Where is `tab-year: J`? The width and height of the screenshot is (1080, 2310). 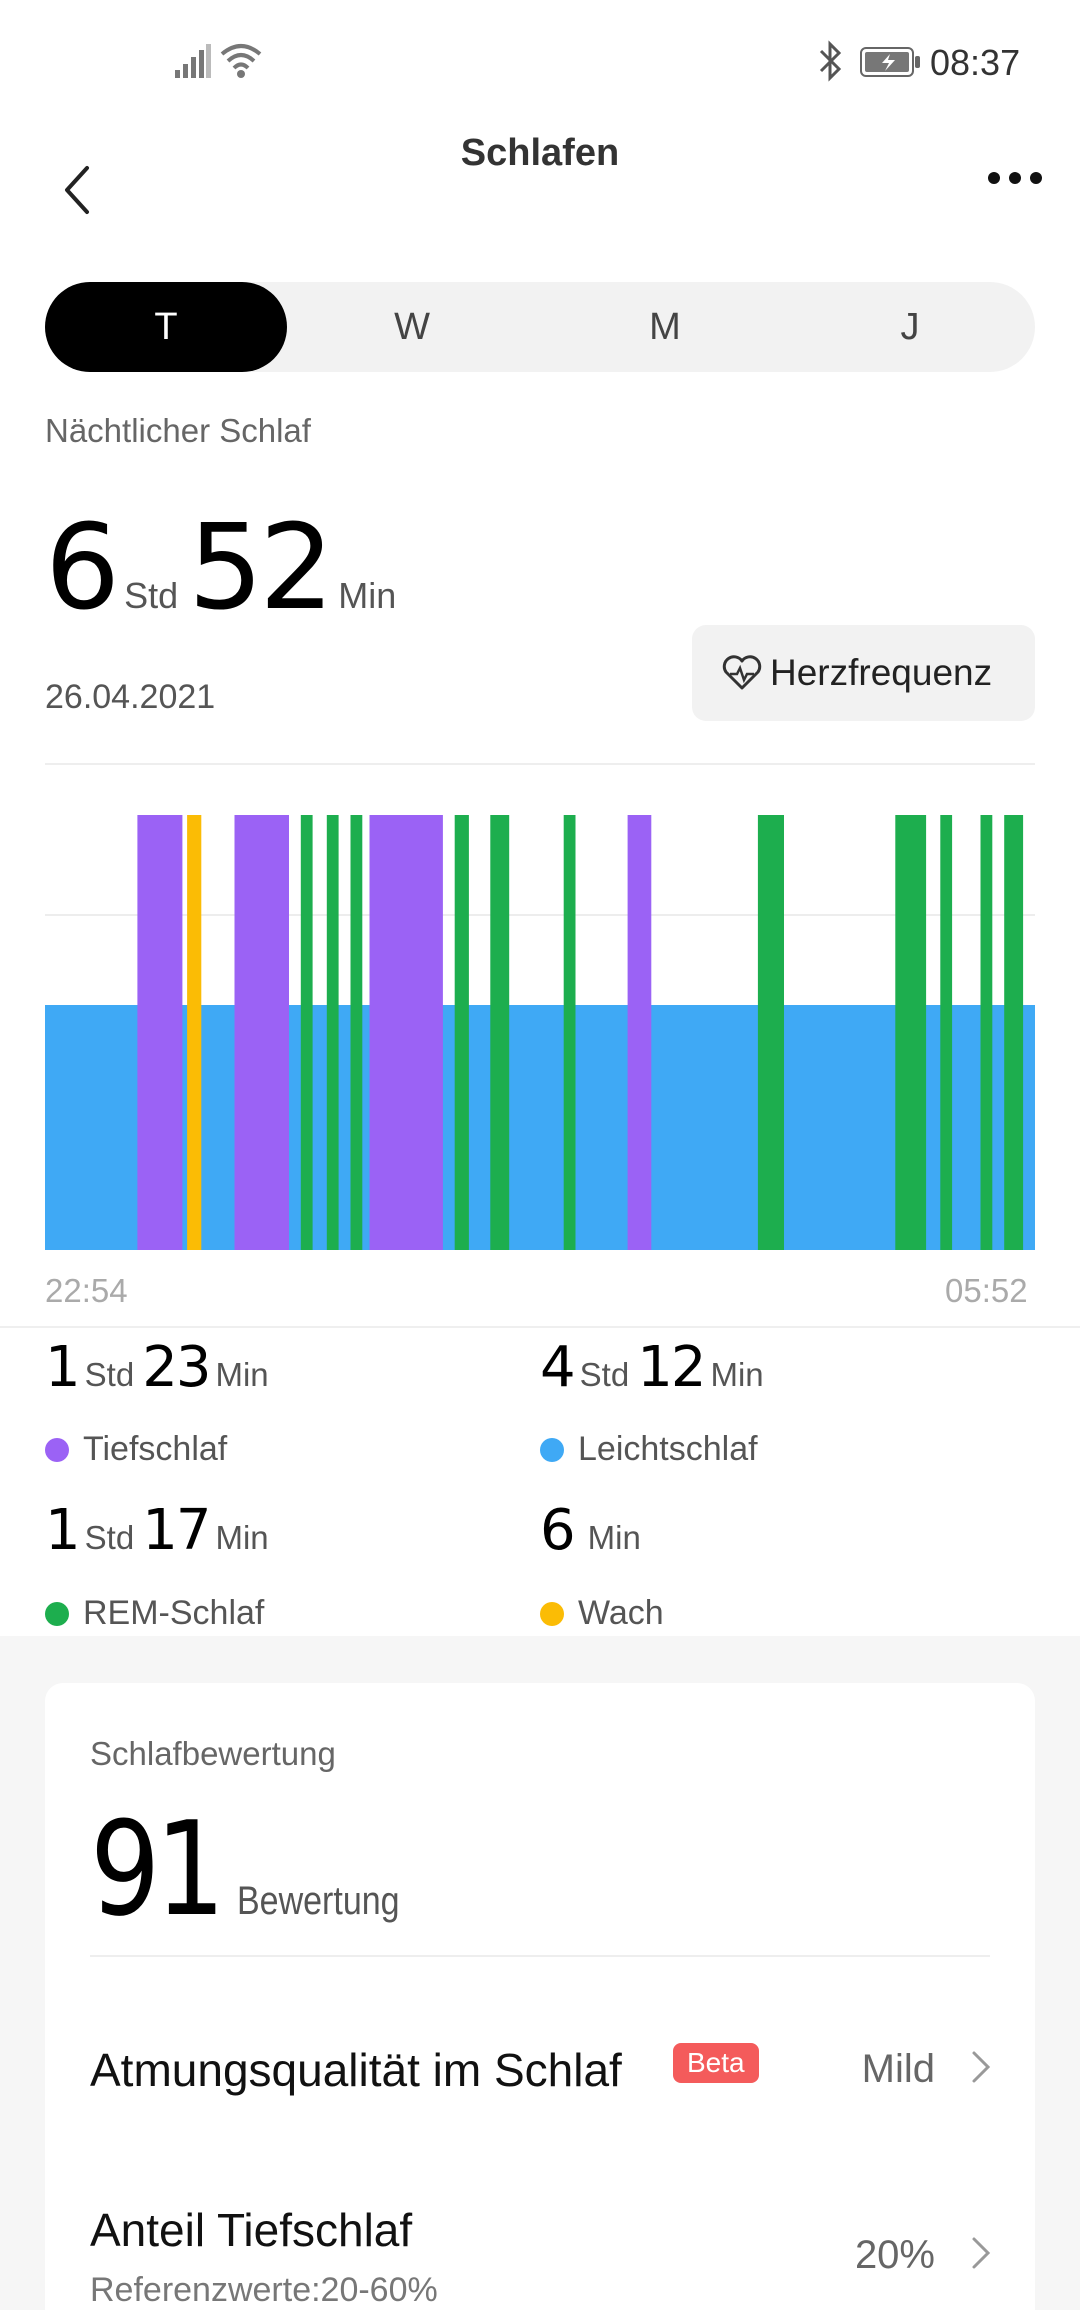
tab-year: J is located at coordinates (910, 327).